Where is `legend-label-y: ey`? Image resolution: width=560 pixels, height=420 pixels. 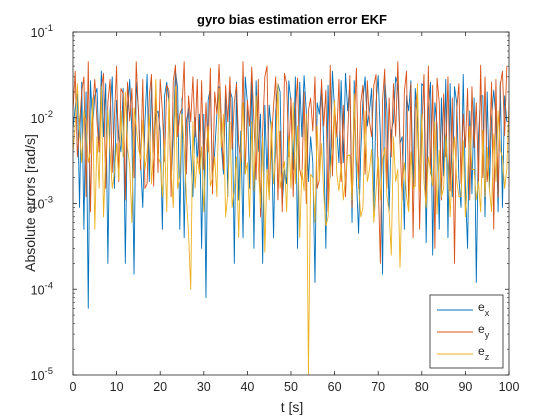 legend-label-y: ey is located at coordinates (484, 331).